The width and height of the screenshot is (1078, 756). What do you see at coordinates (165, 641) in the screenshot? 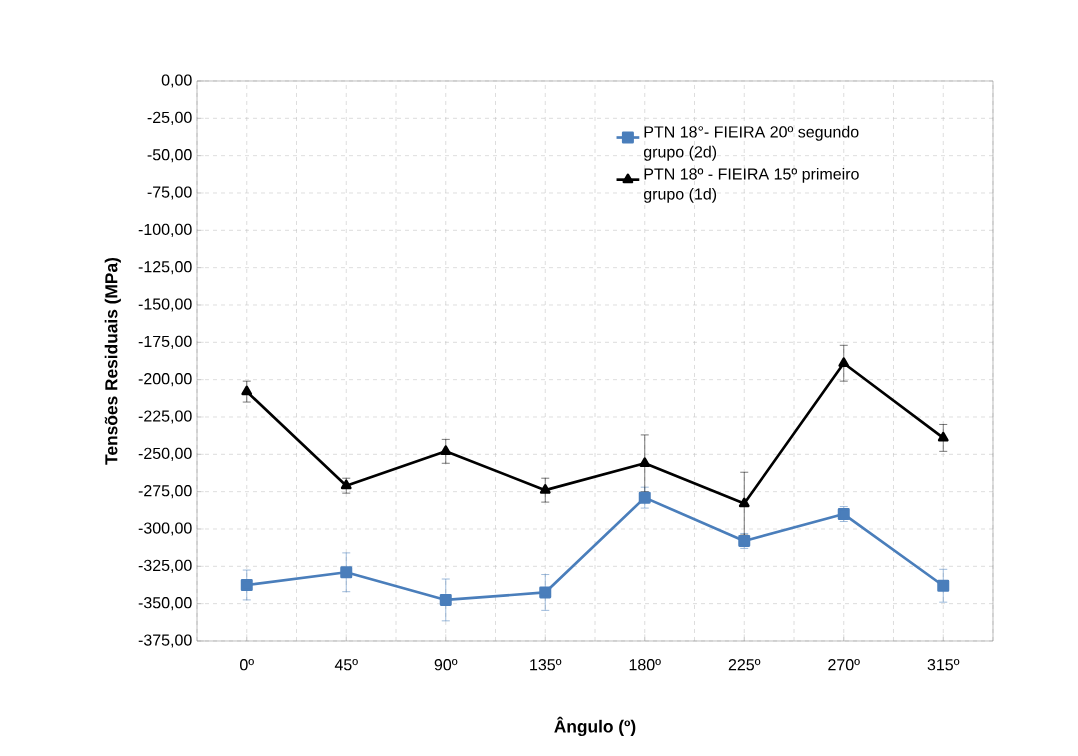
I see `y-tick-label: -375,00` at bounding box center [165, 641].